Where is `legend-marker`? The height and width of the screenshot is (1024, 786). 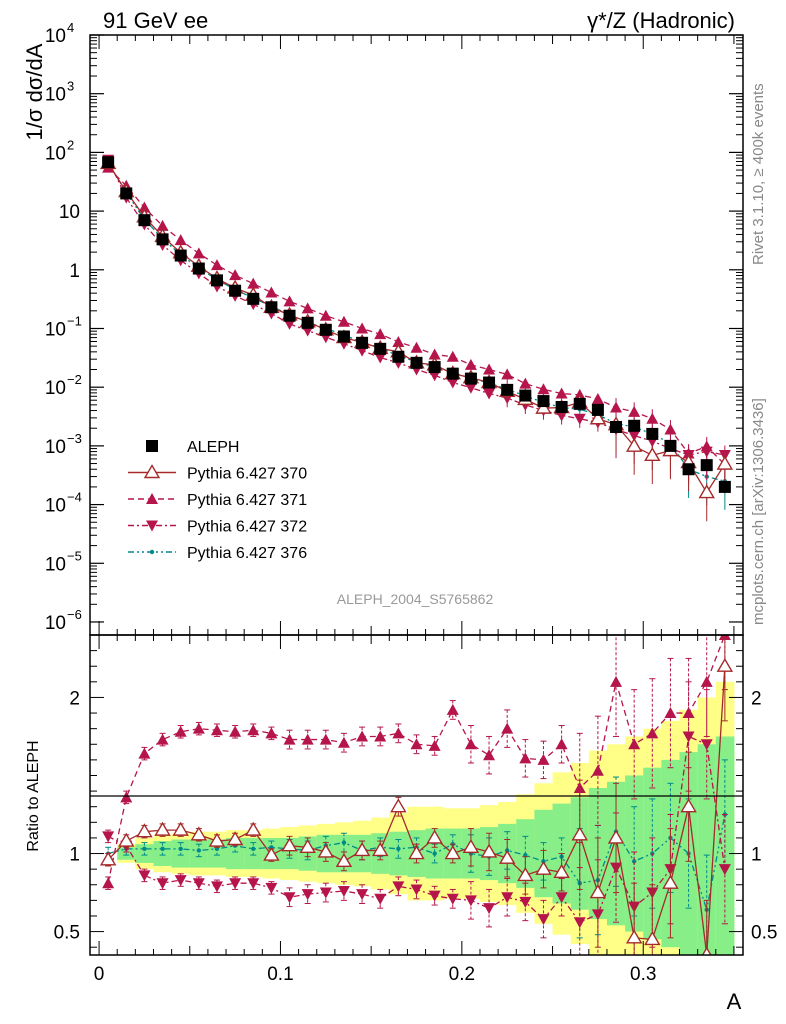 legend-marker is located at coordinates (152, 498).